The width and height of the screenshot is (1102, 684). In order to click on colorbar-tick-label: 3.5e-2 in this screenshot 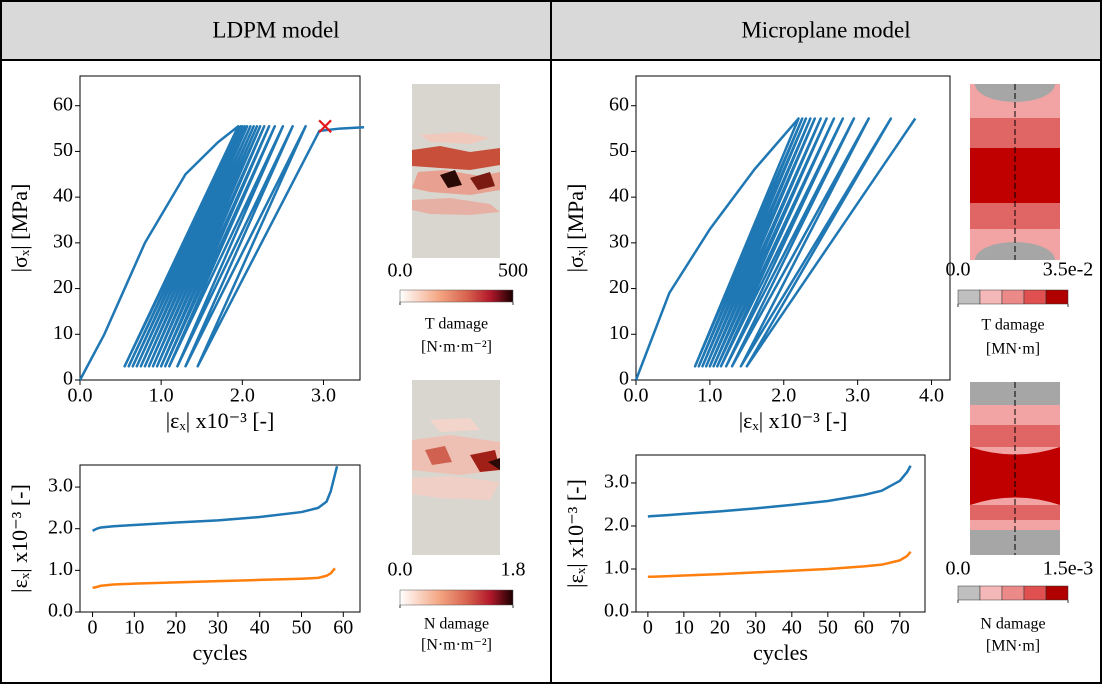, I will do `click(1068, 270)`.